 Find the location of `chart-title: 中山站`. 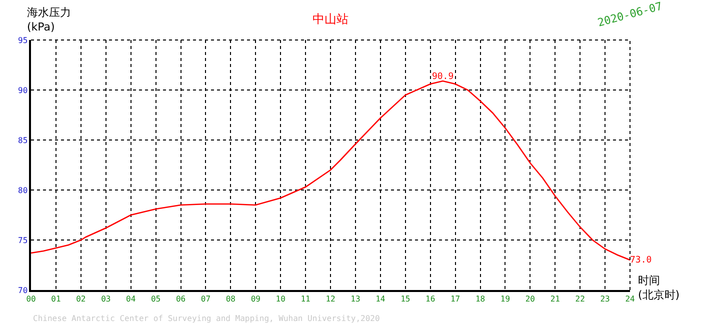

chart-title: 中山站 is located at coordinates (330, 19).